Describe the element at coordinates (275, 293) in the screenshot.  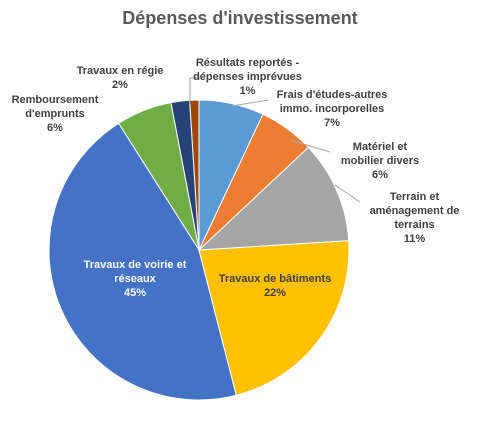
I see `slice-value: 22%` at that location.